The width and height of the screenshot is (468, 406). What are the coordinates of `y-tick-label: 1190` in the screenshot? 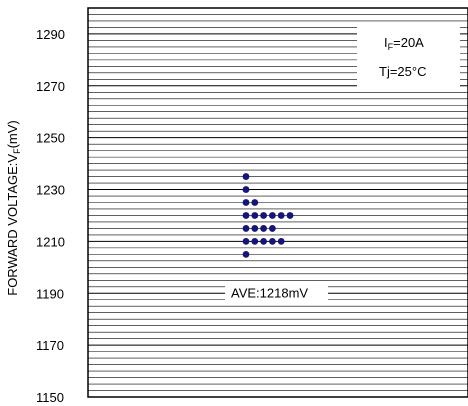 It's located at (50, 293).